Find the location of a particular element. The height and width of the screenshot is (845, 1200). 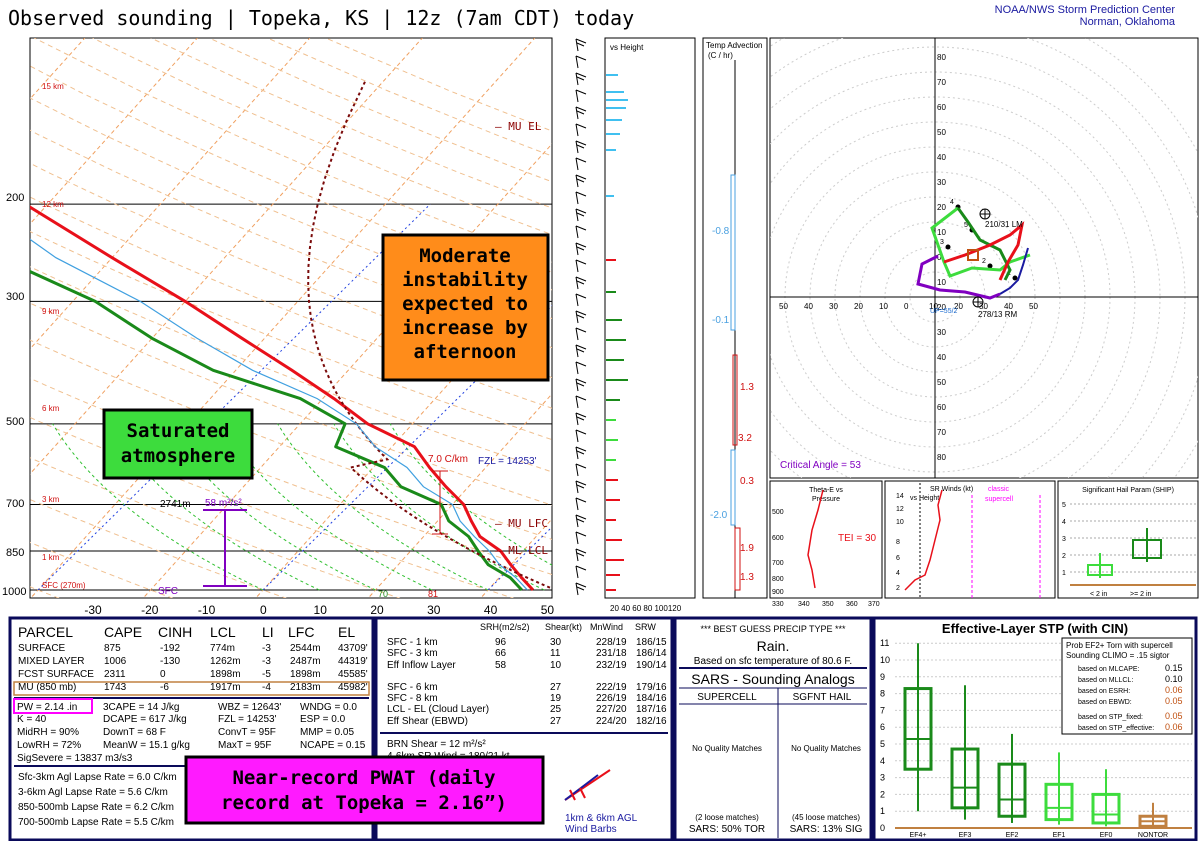

brn-shear: BRN Shear = 12 m²/s² is located at coordinates (436, 744).